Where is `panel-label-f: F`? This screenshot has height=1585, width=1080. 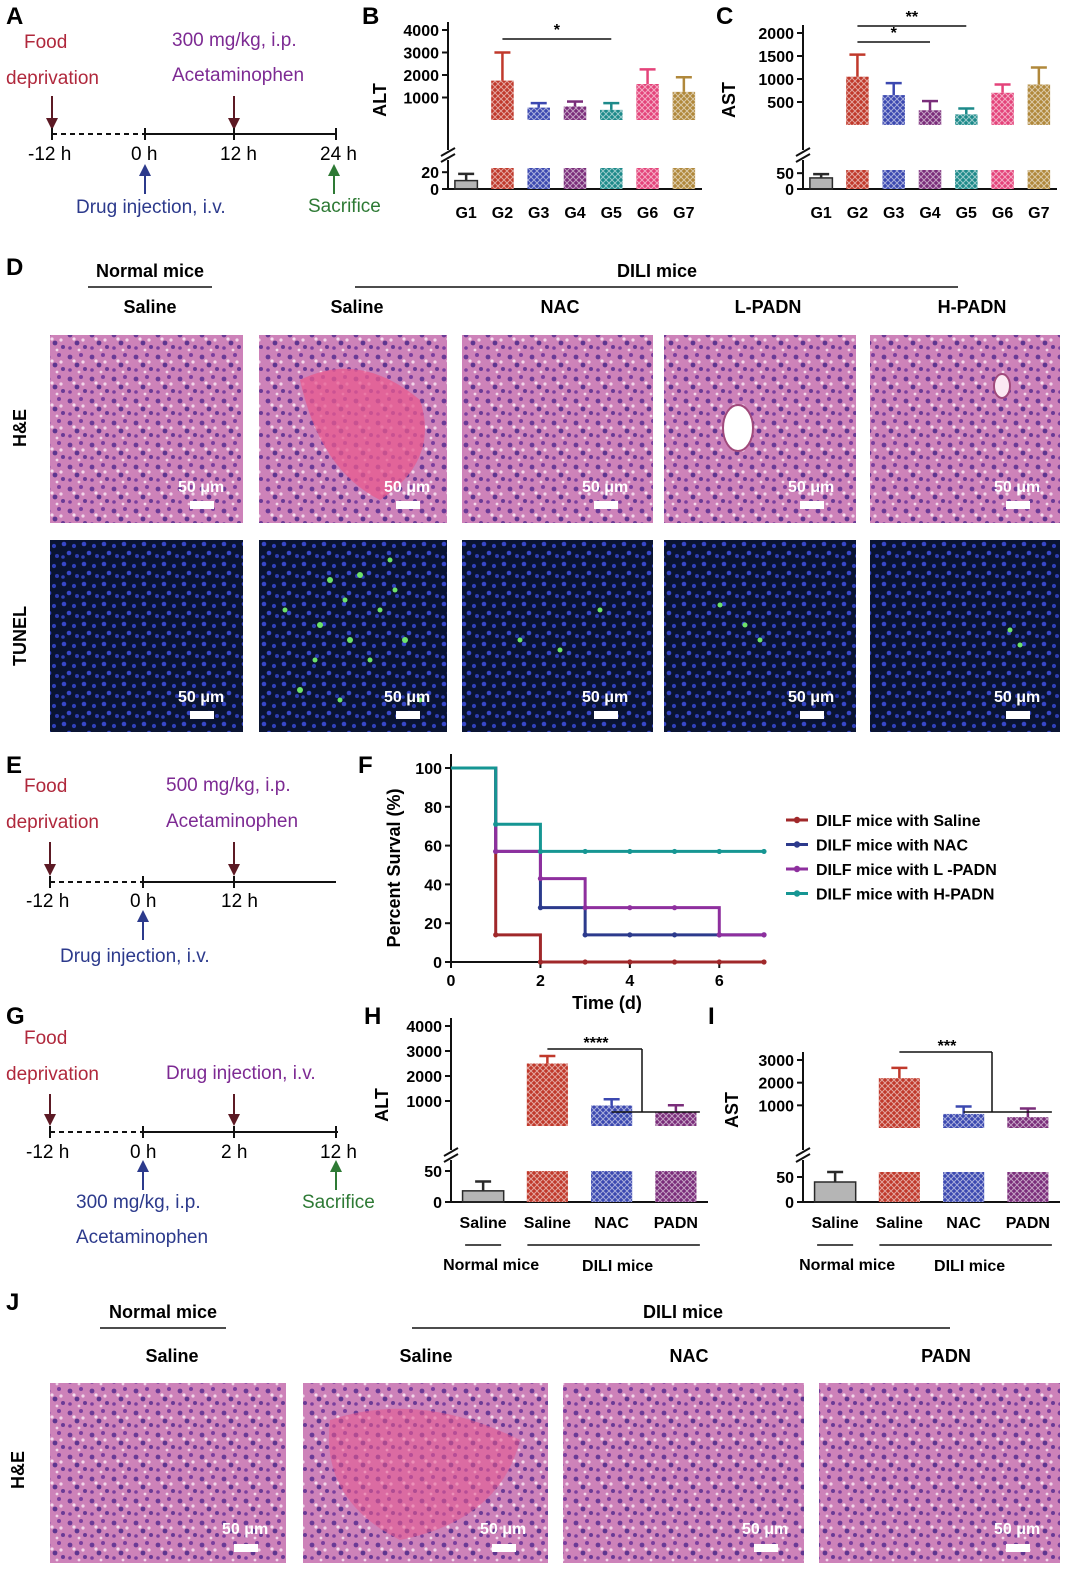 panel-label-f: F is located at coordinates (365, 765).